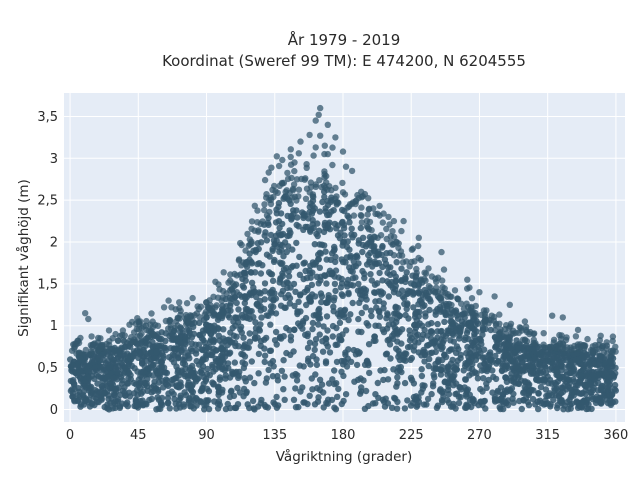  What do you see at coordinates (344, 456) in the screenshot?
I see `x-axis-label: Vågriktning (grader)` at bounding box center [344, 456].